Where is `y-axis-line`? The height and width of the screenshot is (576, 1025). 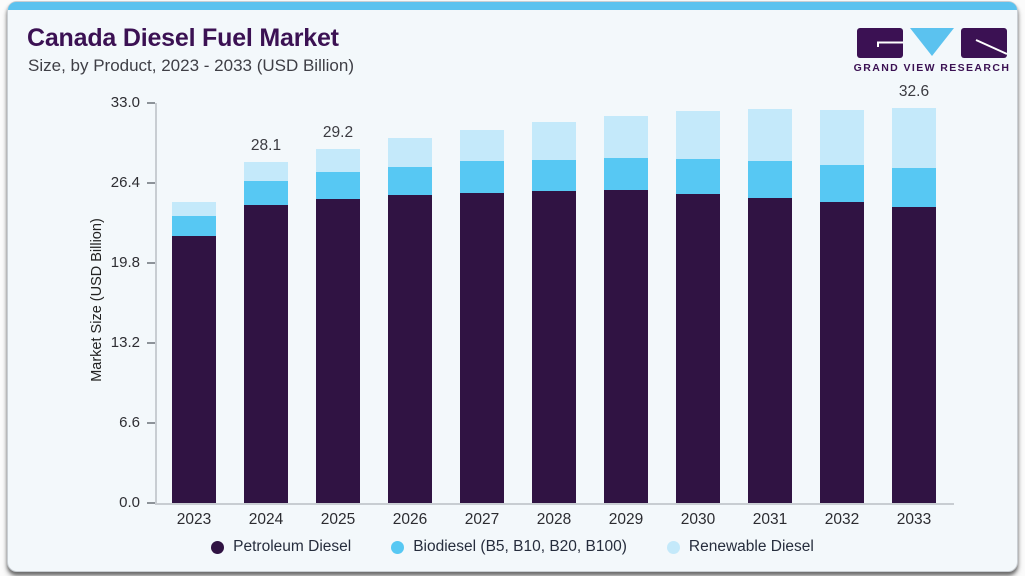
y-axis-line is located at coordinates (156, 303).